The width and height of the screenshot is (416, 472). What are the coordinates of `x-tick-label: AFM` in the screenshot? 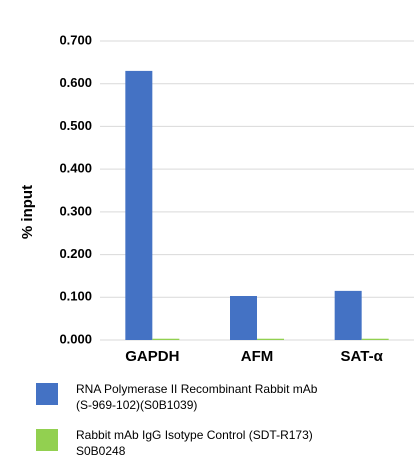 It's located at (257, 356).